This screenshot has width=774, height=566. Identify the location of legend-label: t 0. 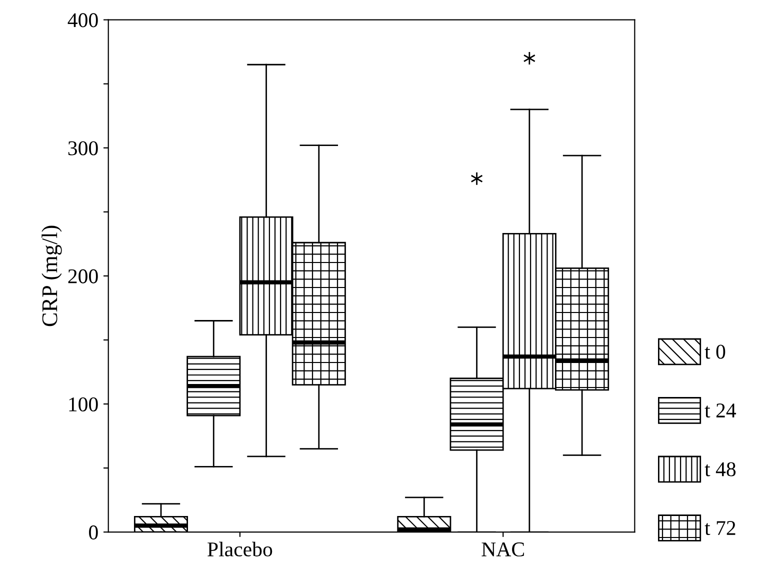
(715, 351).